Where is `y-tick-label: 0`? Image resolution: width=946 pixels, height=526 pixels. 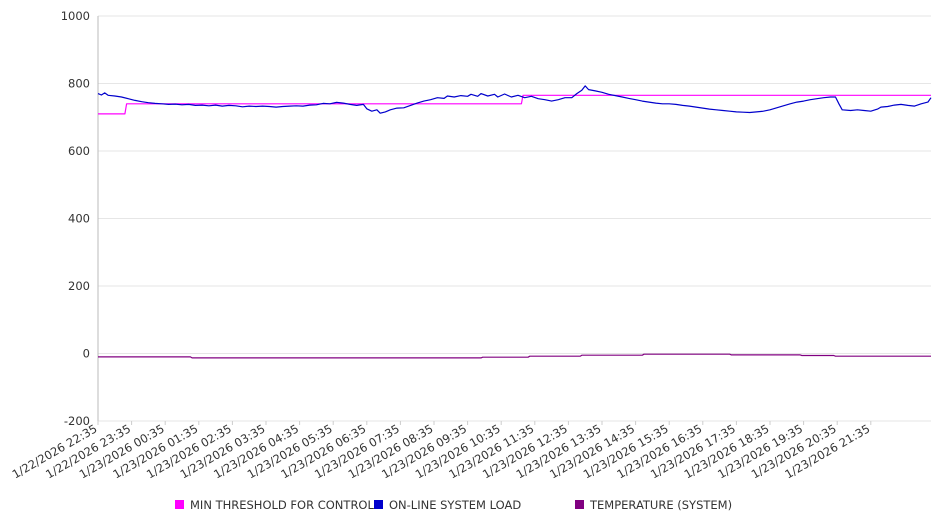 y-tick-label: 0 is located at coordinates (86, 354).